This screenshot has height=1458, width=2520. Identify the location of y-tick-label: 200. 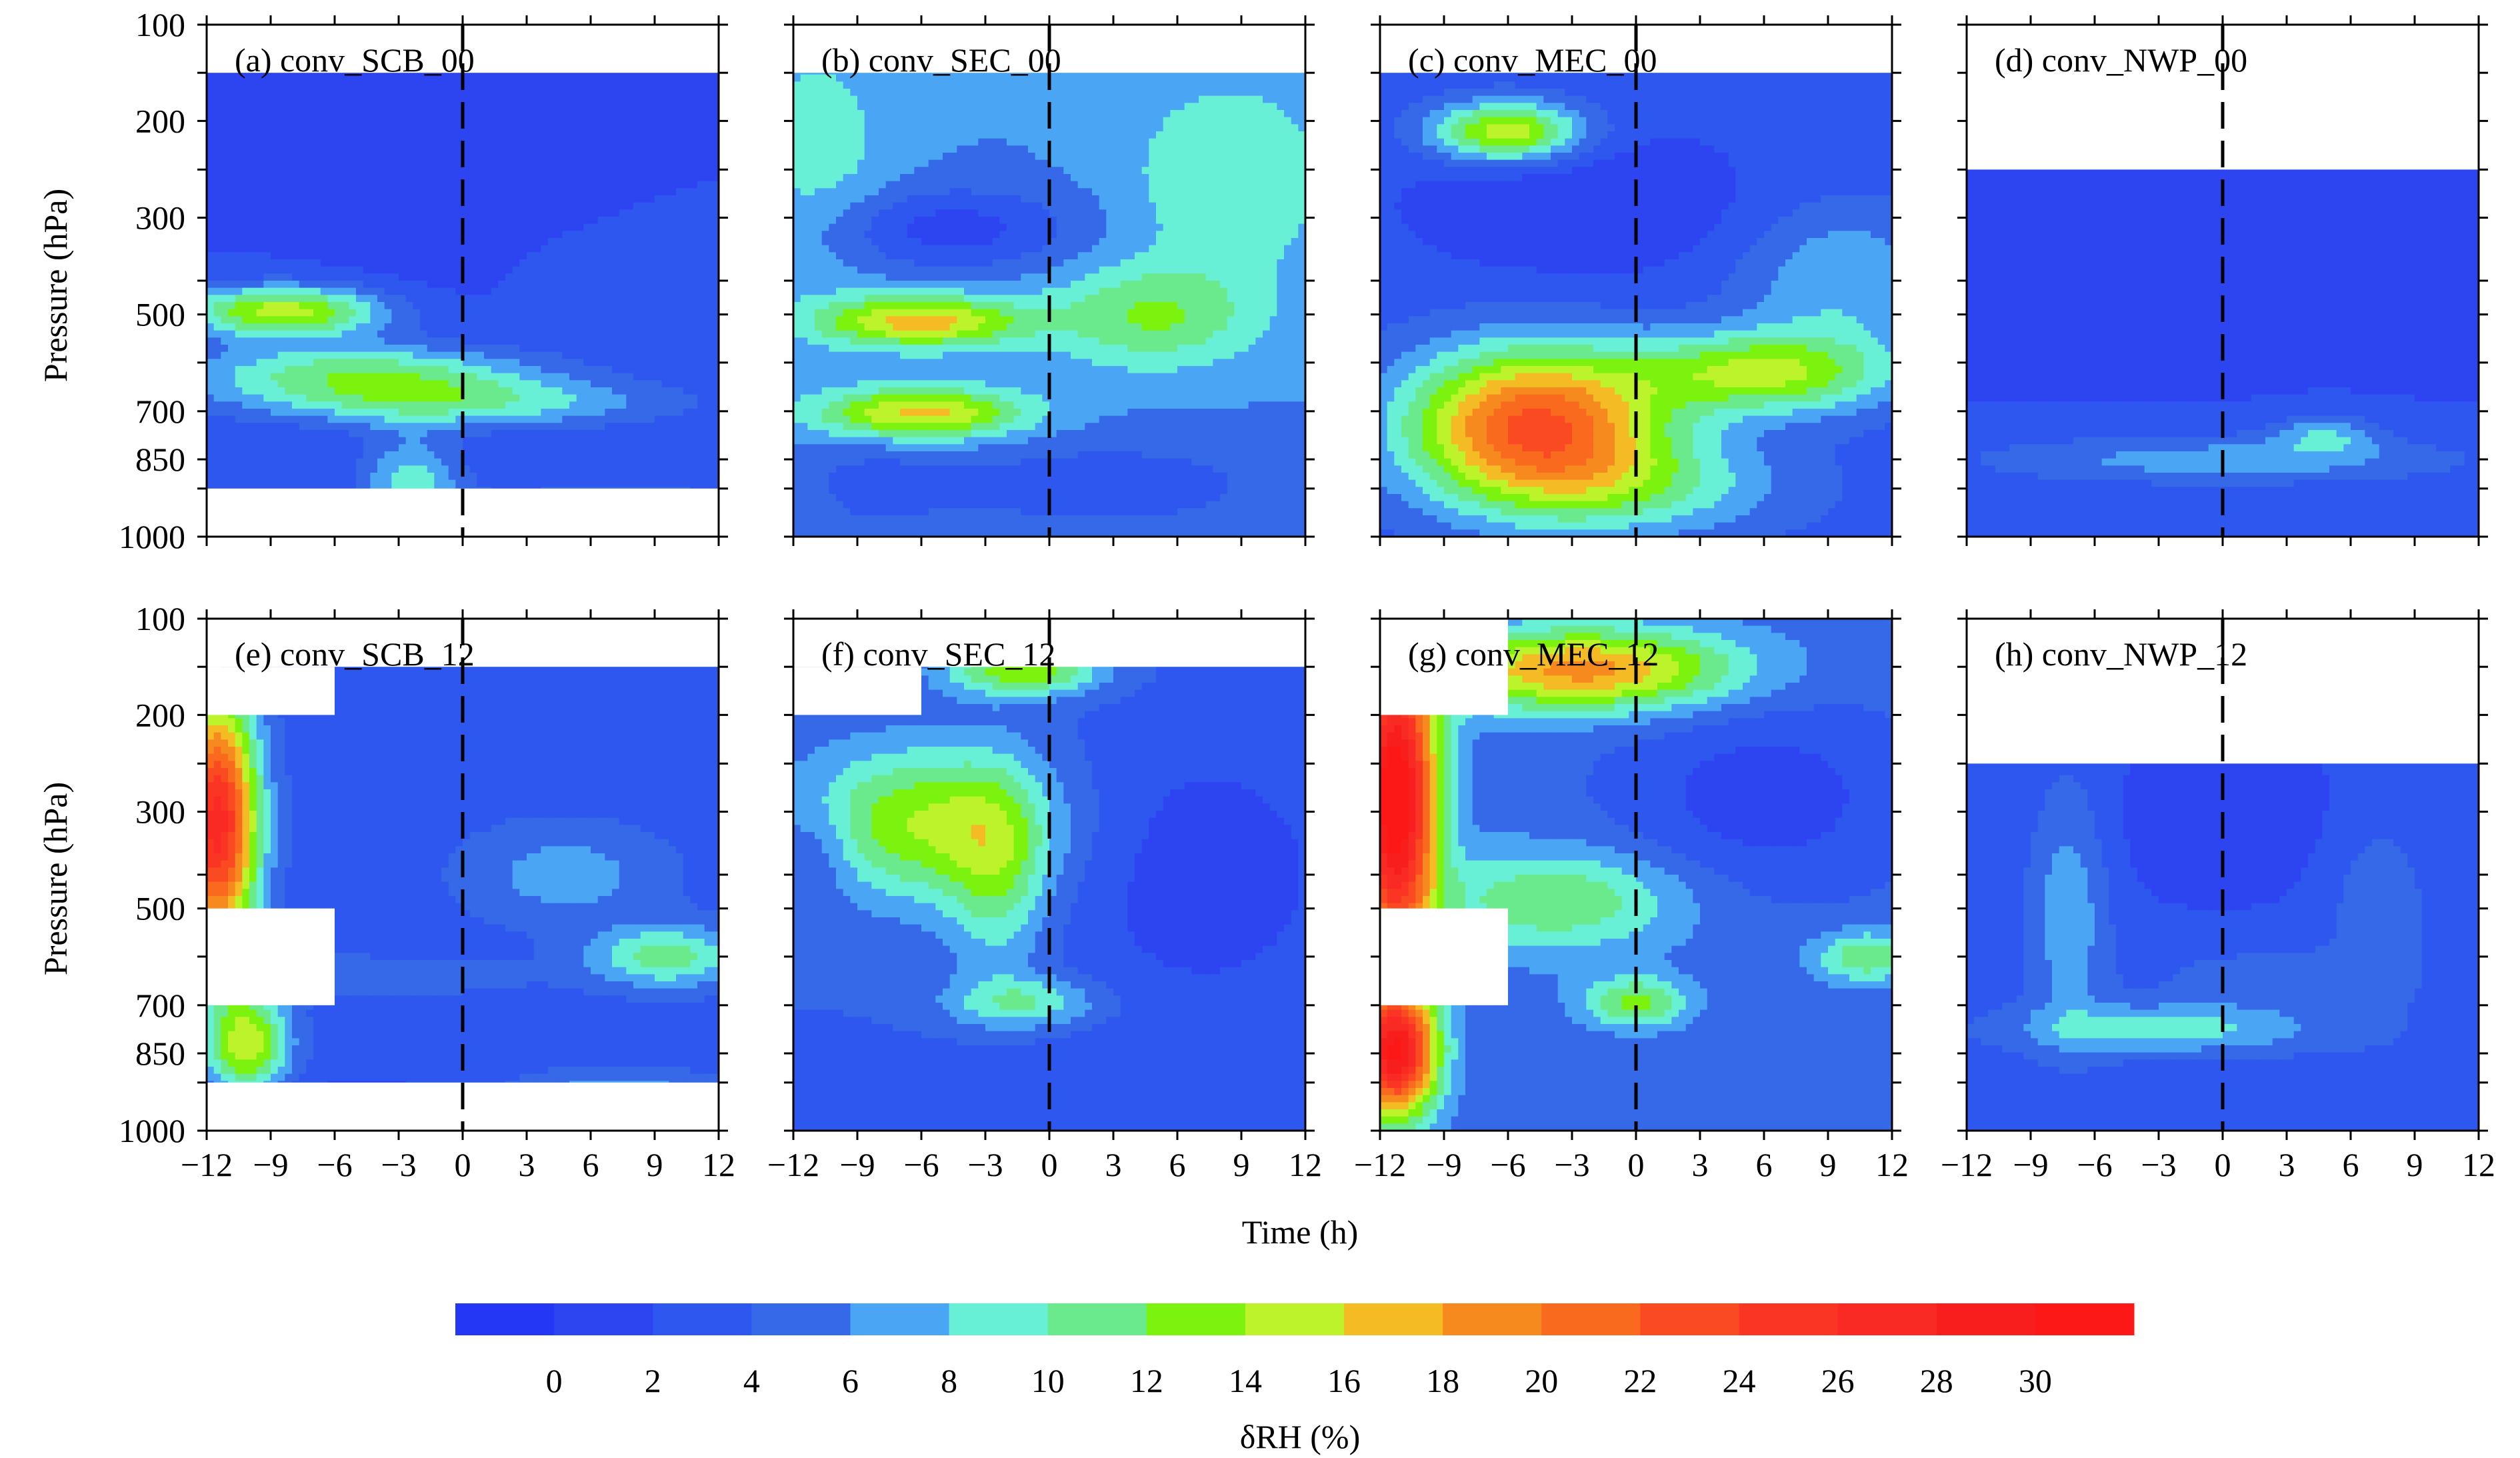
(160, 120).